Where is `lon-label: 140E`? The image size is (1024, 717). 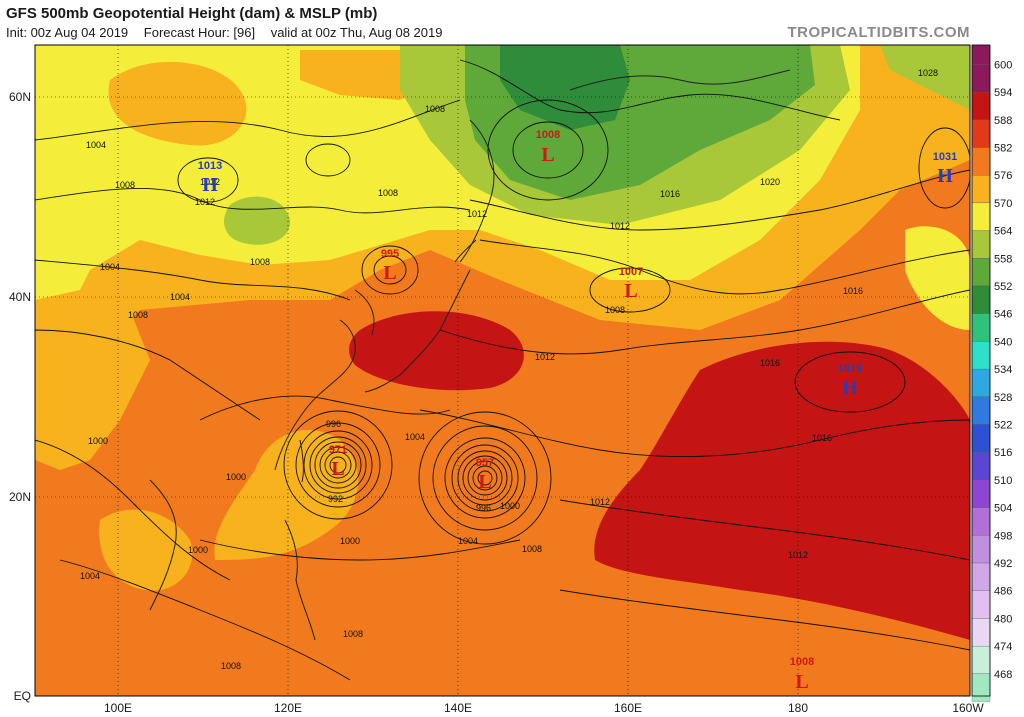 lon-label: 140E is located at coordinates (458, 708).